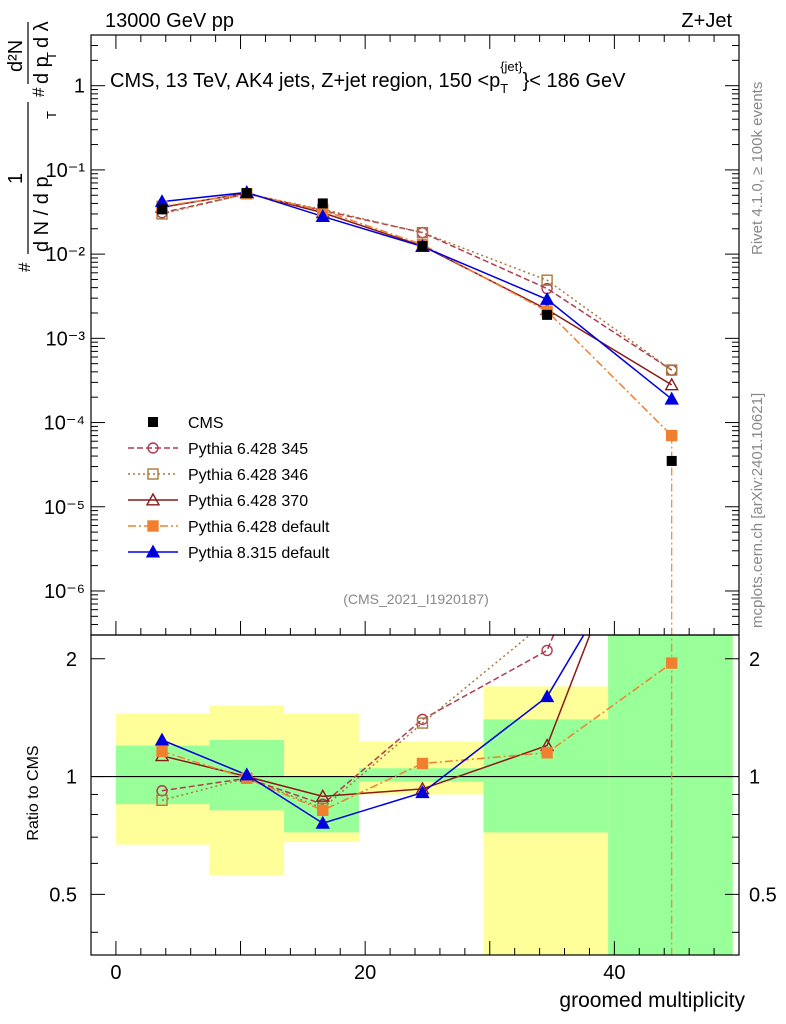  What do you see at coordinates (51, 115) in the screenshot?
I see `ylabel-T-1: T` at bounding box center [51, 115].